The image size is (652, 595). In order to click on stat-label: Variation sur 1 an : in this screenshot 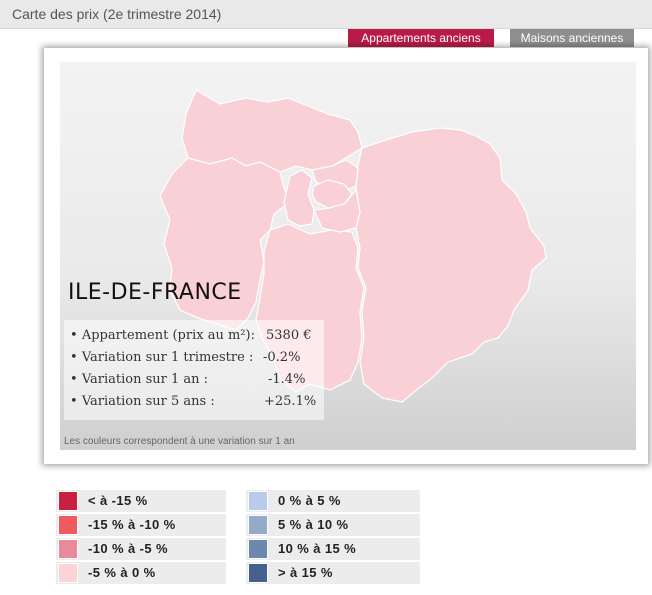, I will do `click(145, 379)`.